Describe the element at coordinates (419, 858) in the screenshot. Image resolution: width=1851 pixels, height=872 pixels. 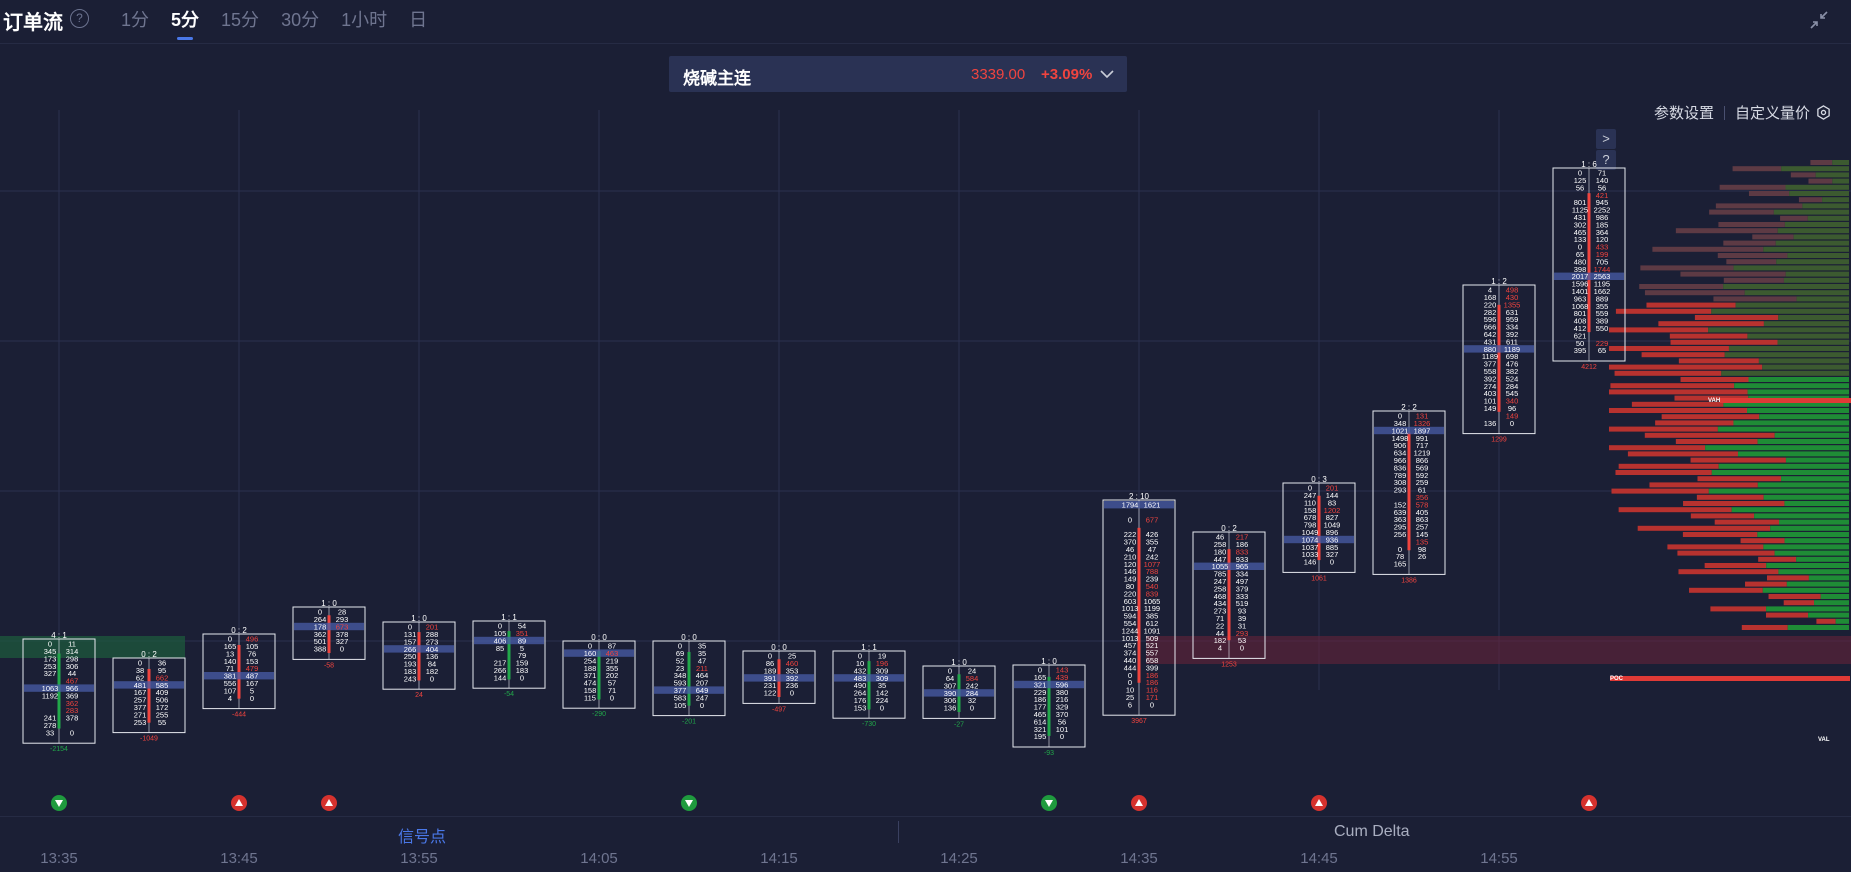
I see `x-tick-label: 13:55` at that location.